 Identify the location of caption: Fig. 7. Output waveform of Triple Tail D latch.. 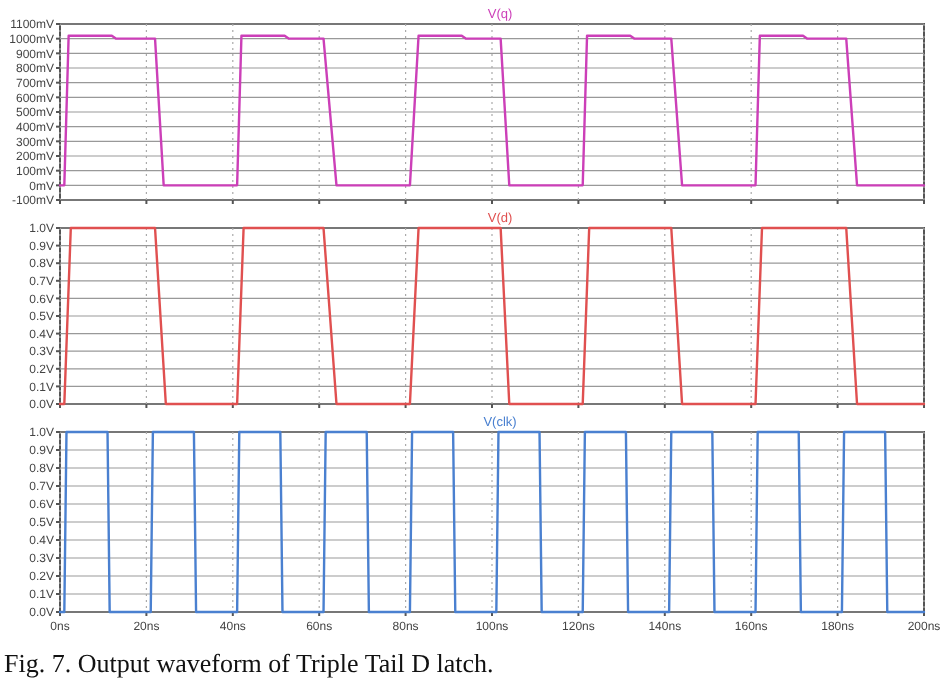
(249, 663).